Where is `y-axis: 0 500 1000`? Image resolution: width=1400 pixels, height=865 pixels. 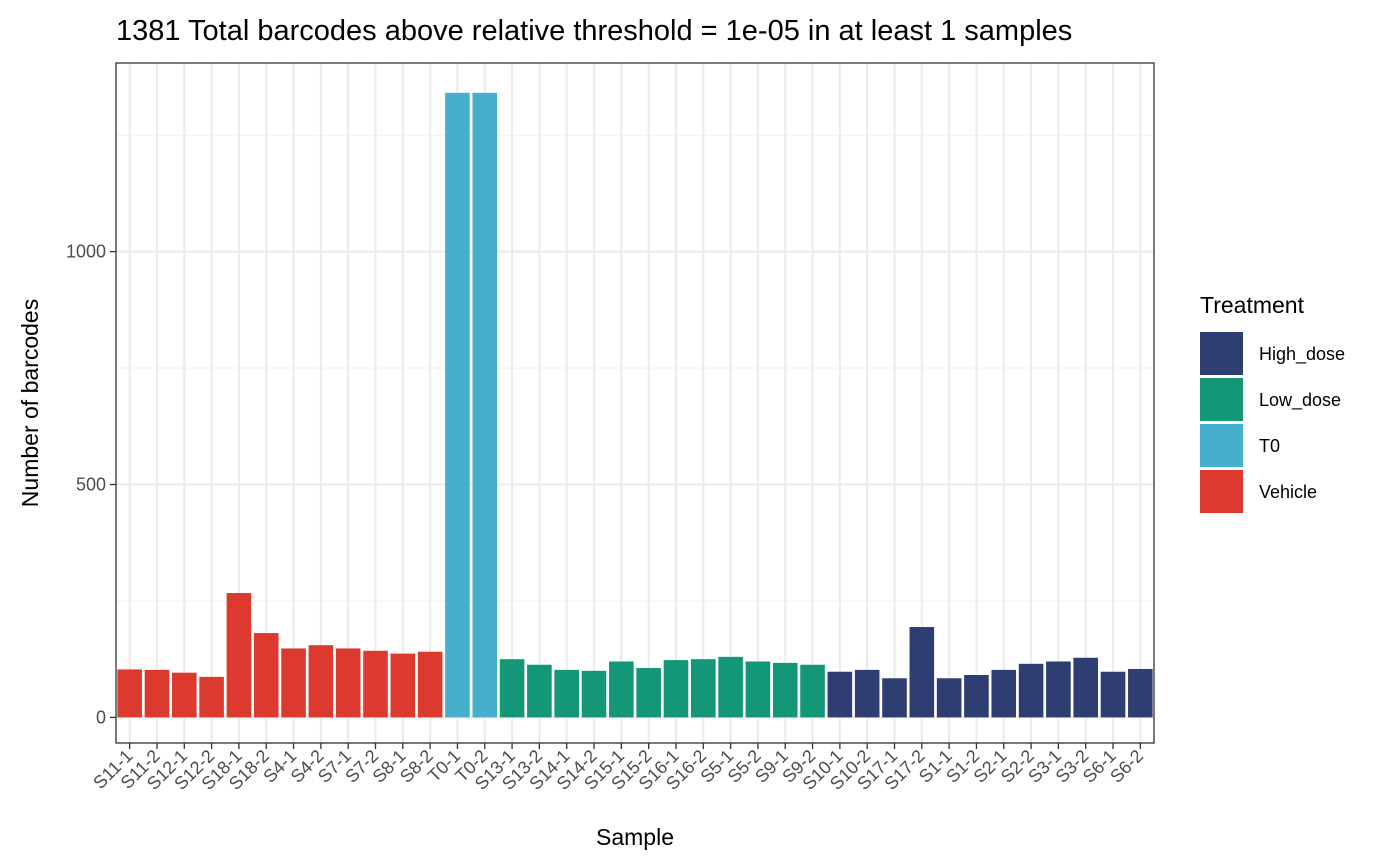
y-axis: 0 500 1000 is located at coordinates (91, 484).